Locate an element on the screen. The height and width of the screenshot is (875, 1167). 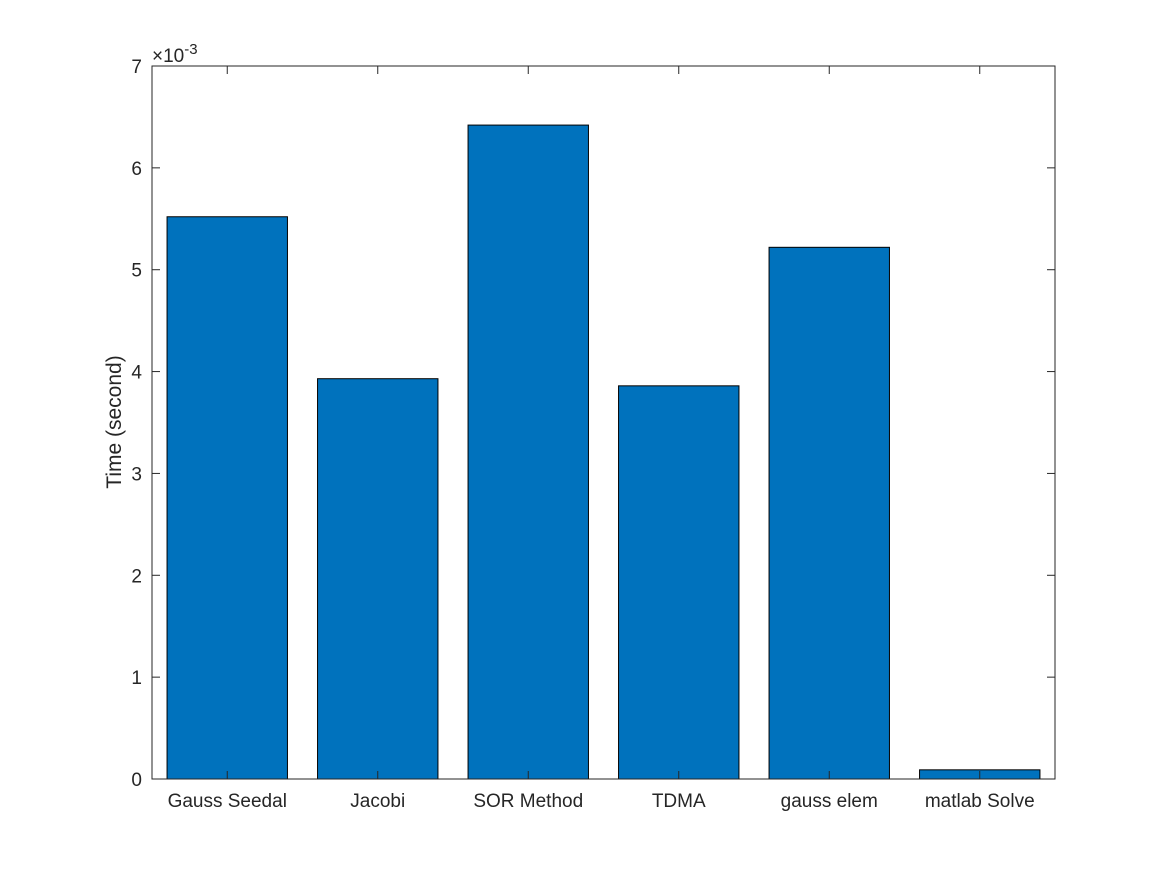
y-tick-label: 2 is located at coordinates (136, 576).